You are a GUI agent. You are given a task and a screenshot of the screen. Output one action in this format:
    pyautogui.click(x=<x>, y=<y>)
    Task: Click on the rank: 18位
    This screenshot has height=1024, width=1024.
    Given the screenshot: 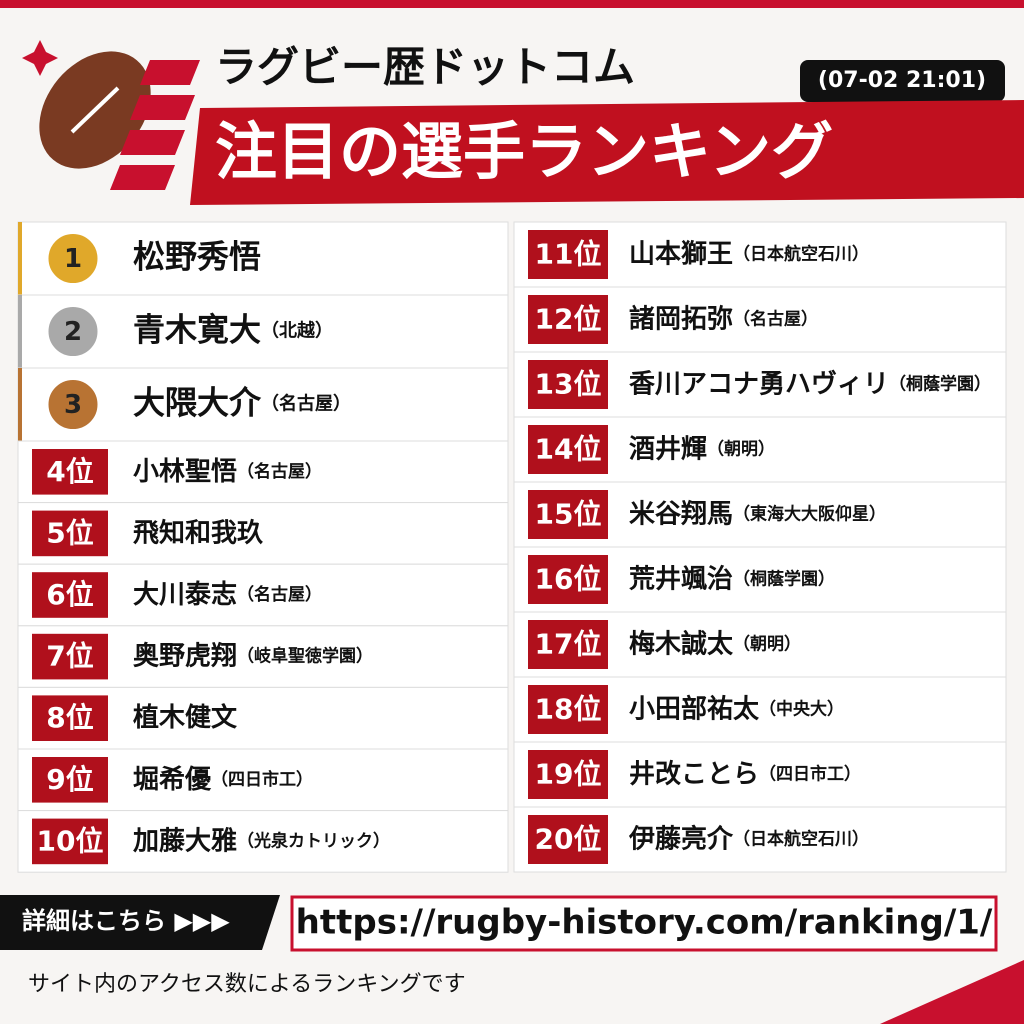 What is the action you would take?
    pyautogui.click(x=568, y=709)
    